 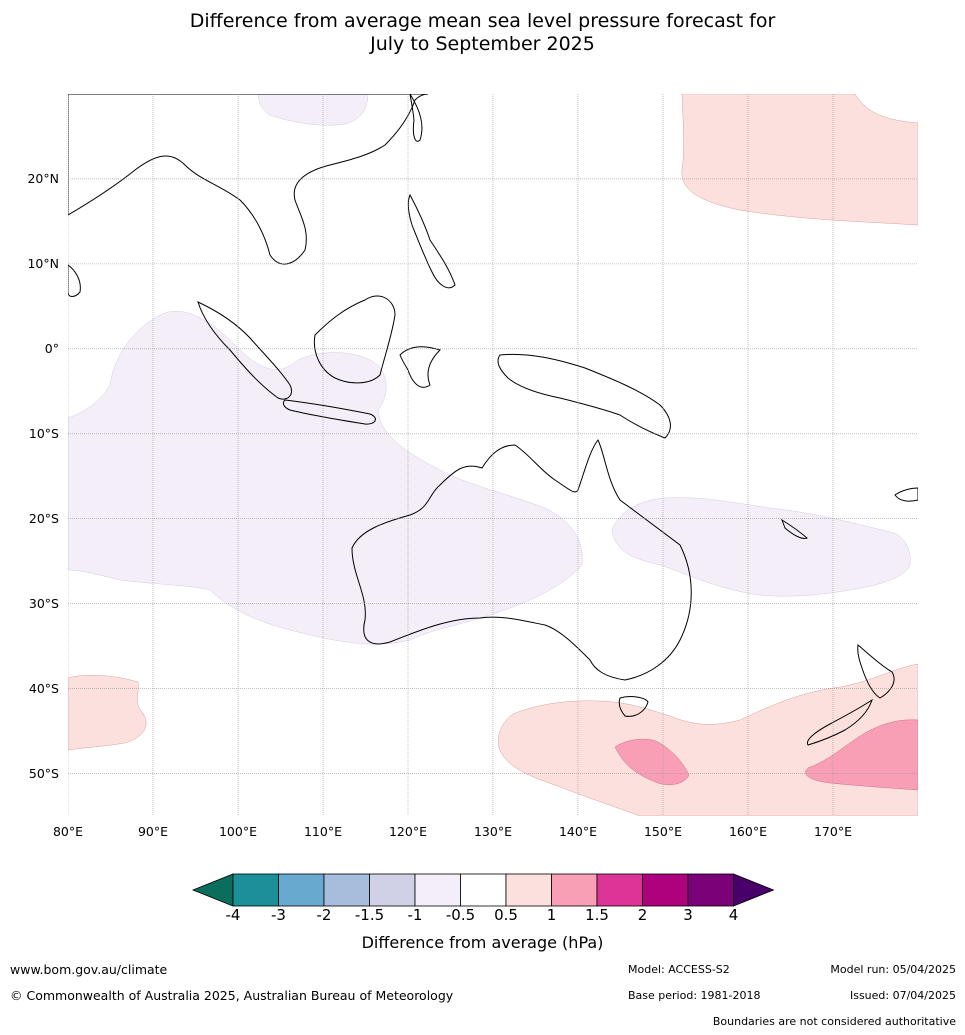 I want to click on colorbar-arrow-max, so click(x=754, y=890).